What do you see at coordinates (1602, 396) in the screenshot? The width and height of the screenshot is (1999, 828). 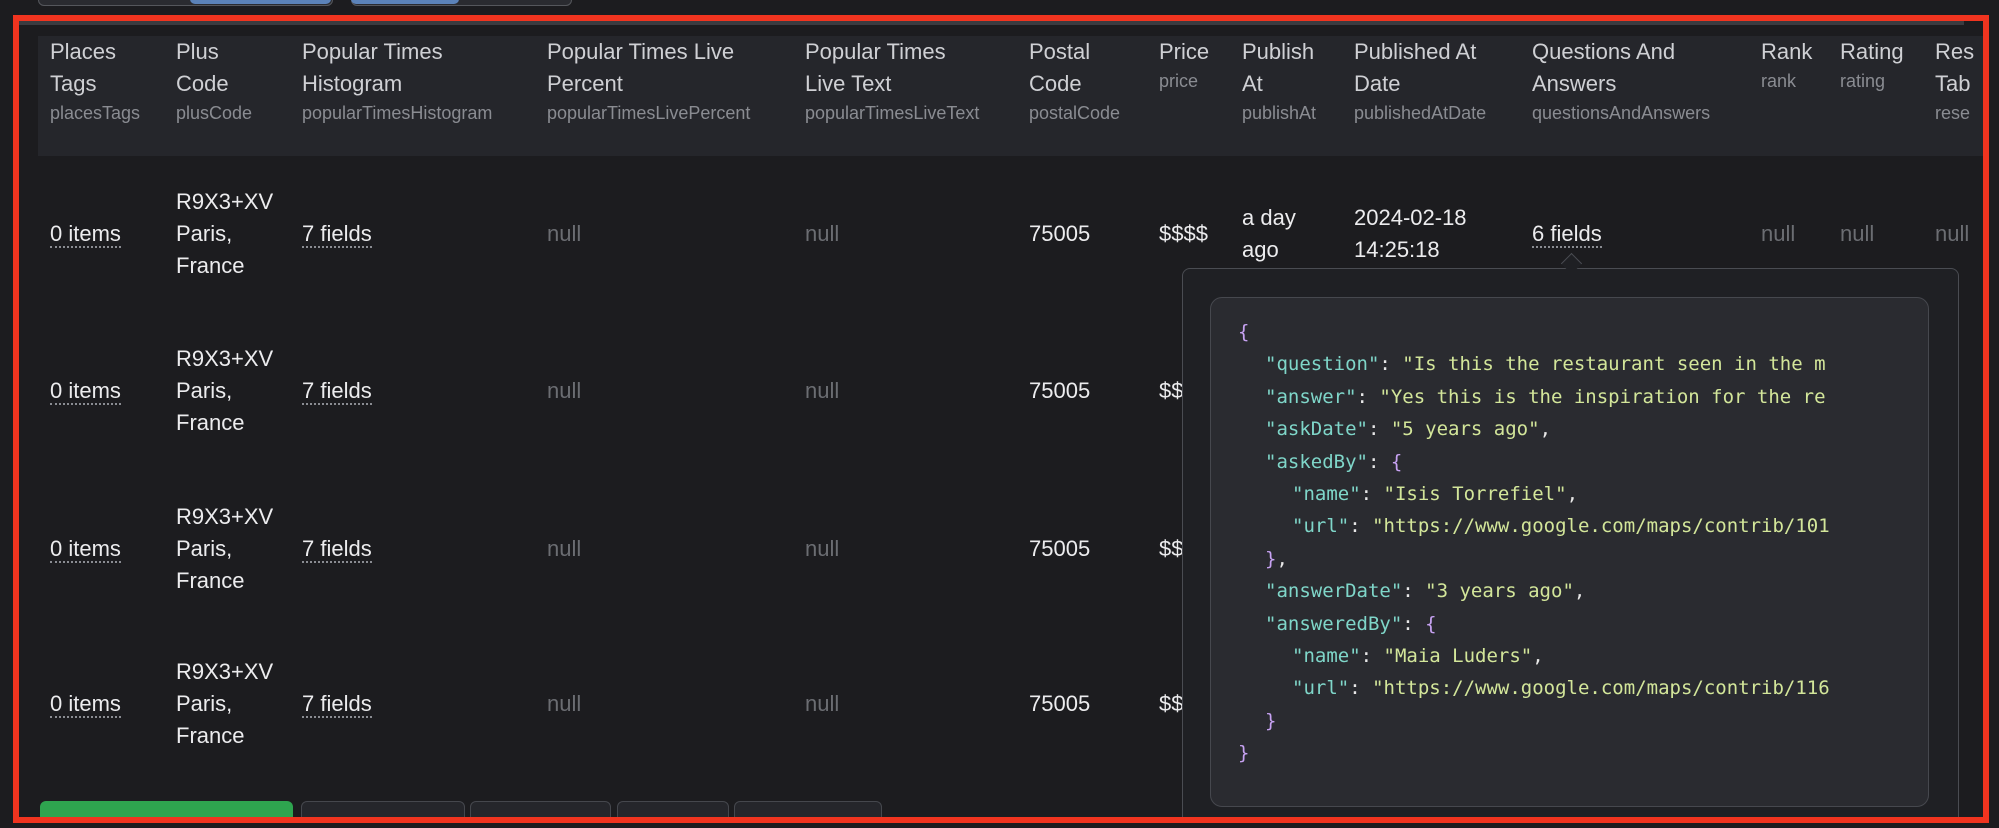 I see `code-token: "Yes this is the inspiration for the re` at bounding box center [1602, 396].